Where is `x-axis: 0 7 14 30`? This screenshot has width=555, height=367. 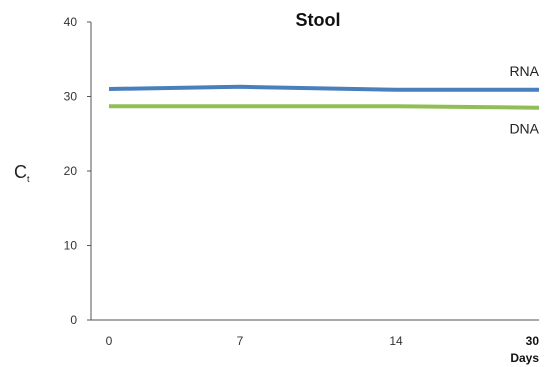 x-axis: 0 7 14 30 is located at coordinates (315, 333).